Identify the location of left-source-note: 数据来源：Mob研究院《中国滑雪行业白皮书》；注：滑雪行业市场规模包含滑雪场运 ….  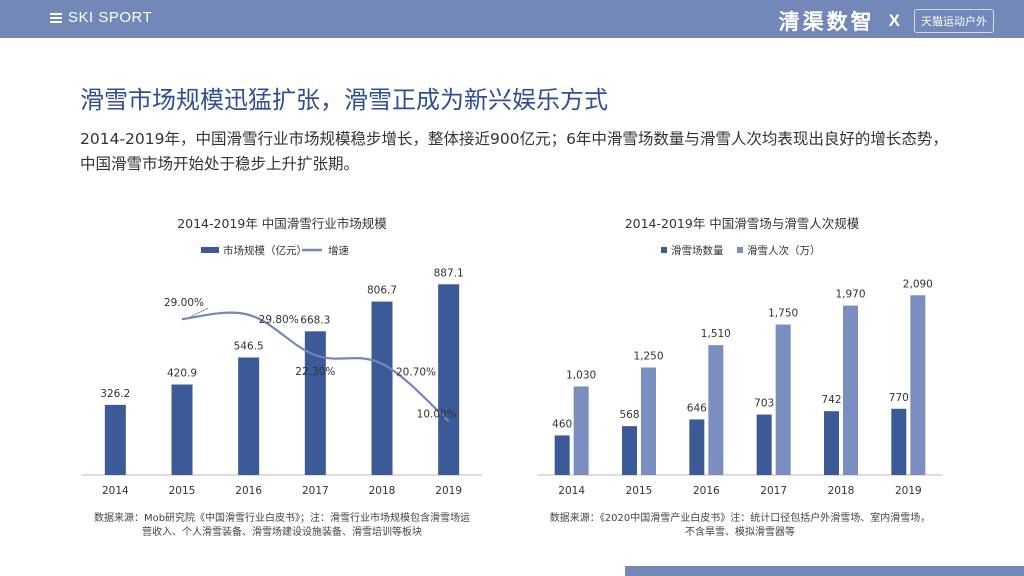
(282, 526).